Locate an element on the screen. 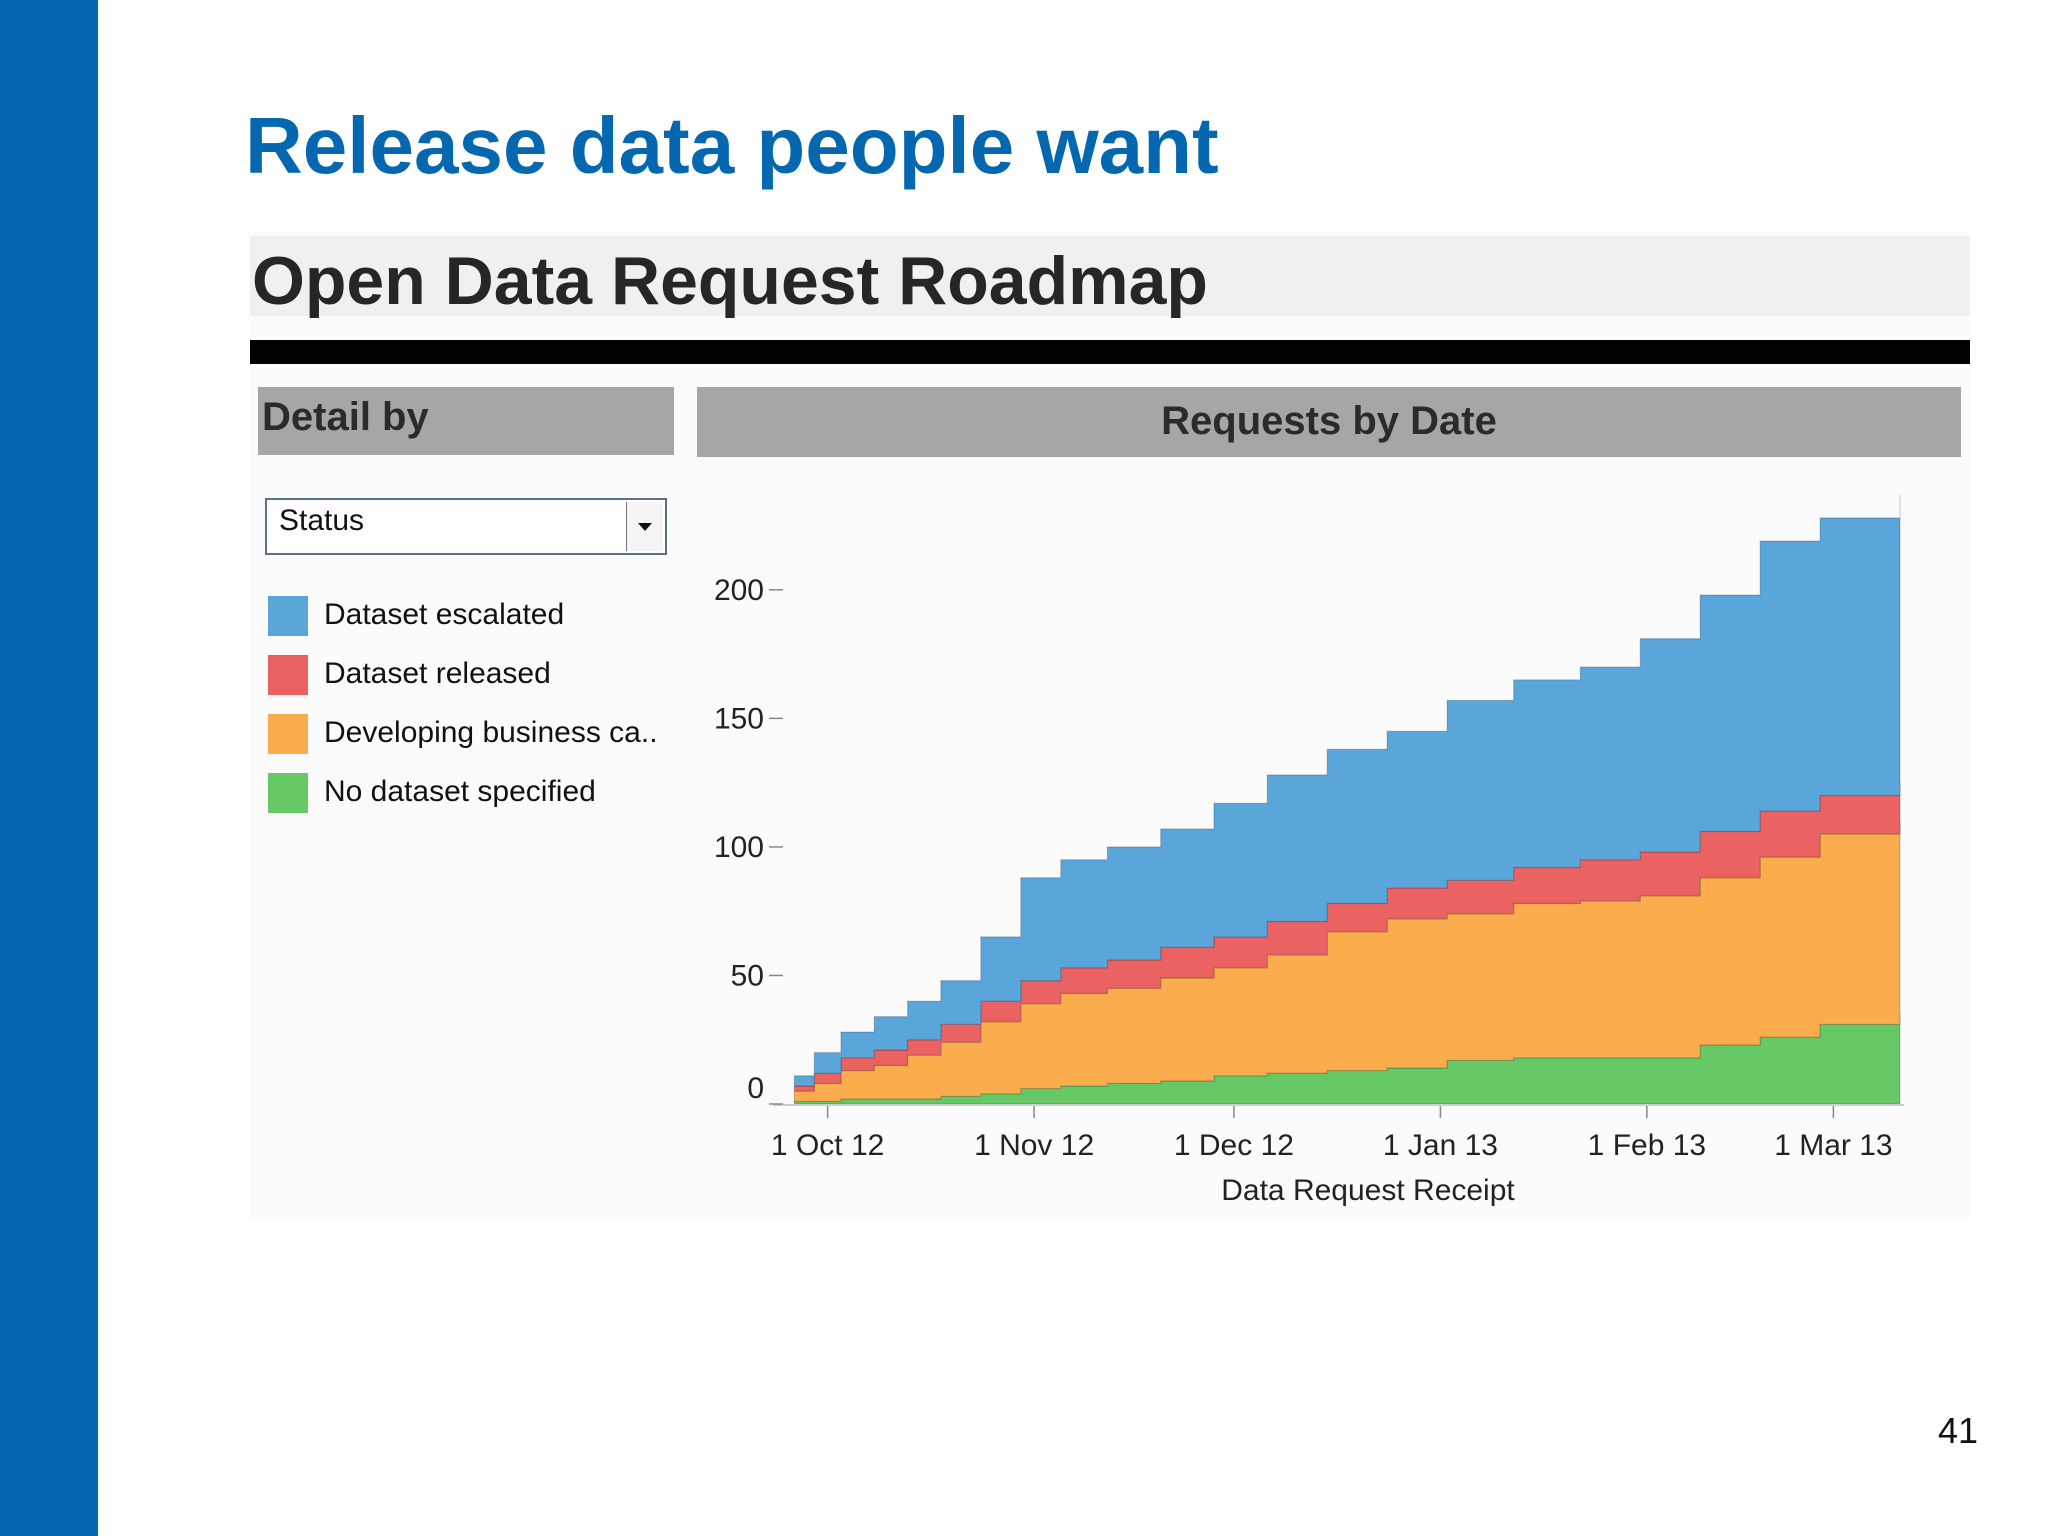 The height and width of the screenshot is (1536, 2048). dashboard-title: Open Data Request Roadmap is located at coordinates (730, 281).